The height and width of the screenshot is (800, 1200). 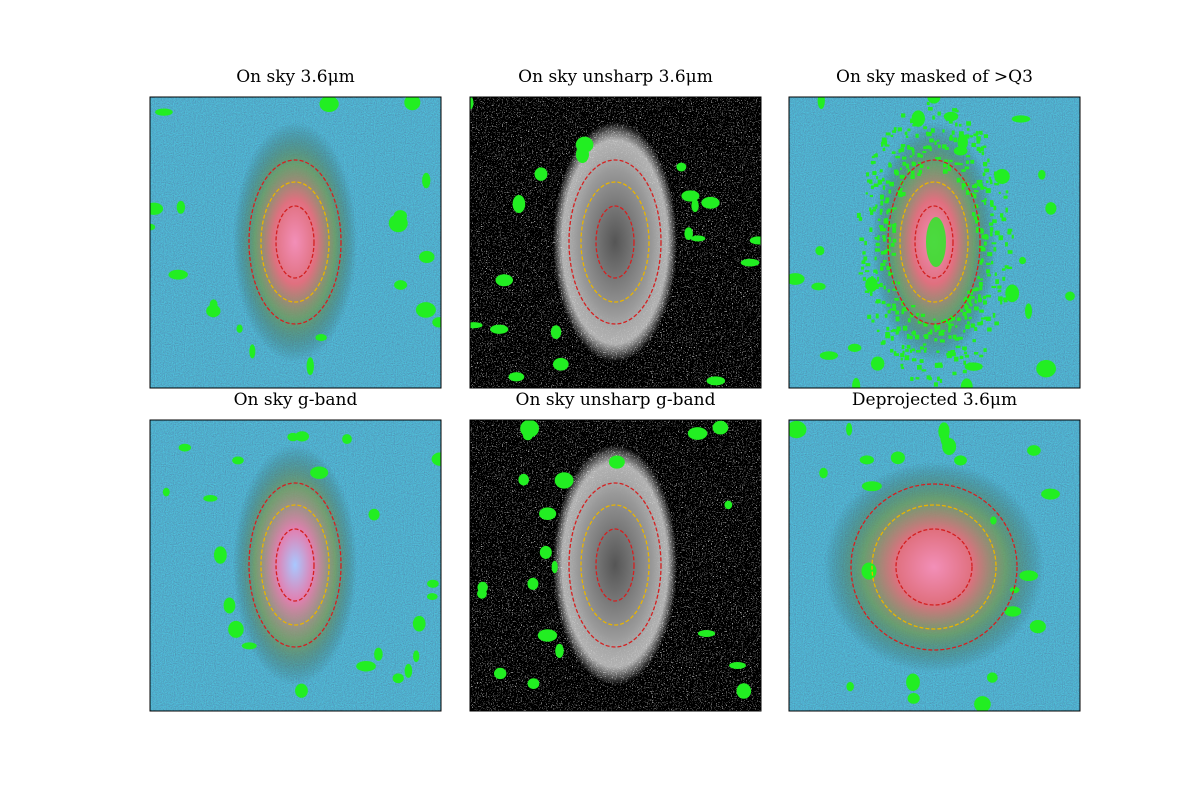 I want to click on panel-frame, so click(x=934, y=242).